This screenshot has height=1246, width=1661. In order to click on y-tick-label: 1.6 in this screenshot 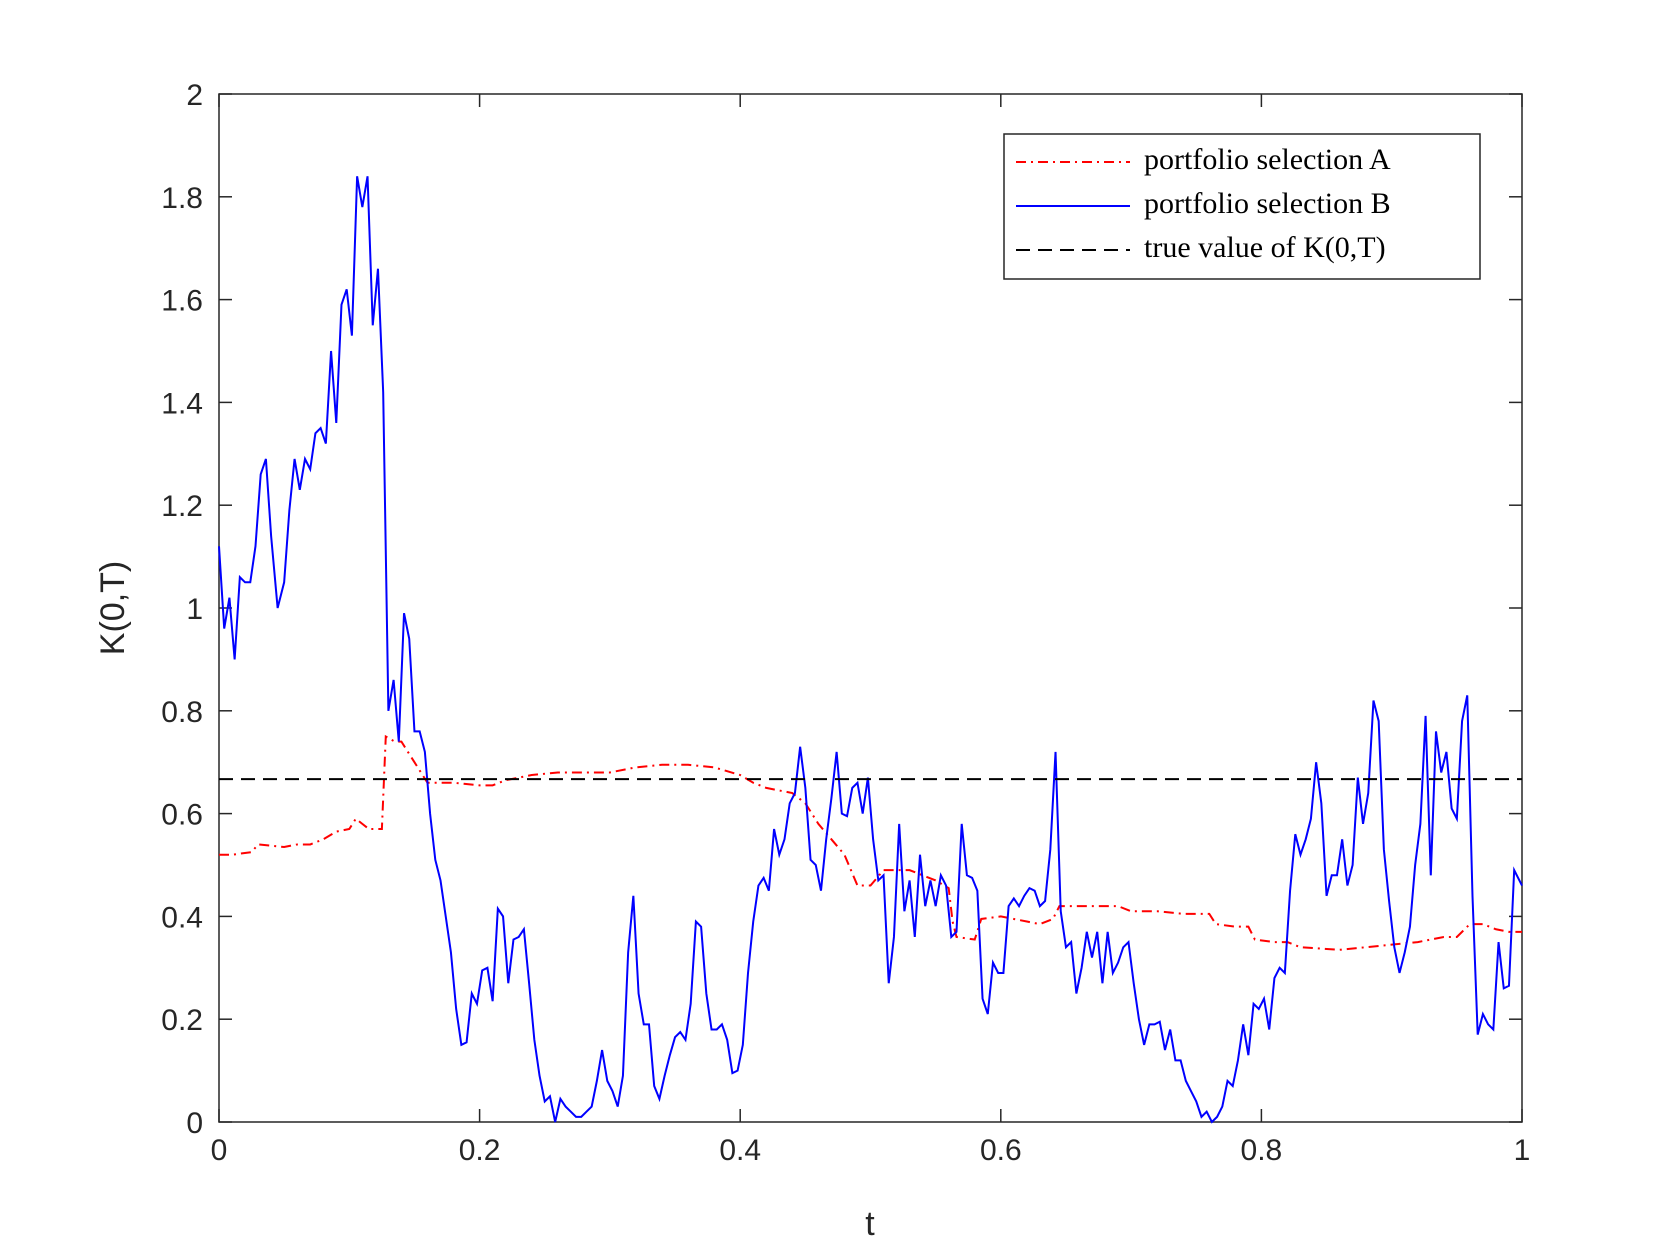, I will do `click(182, 301)`.